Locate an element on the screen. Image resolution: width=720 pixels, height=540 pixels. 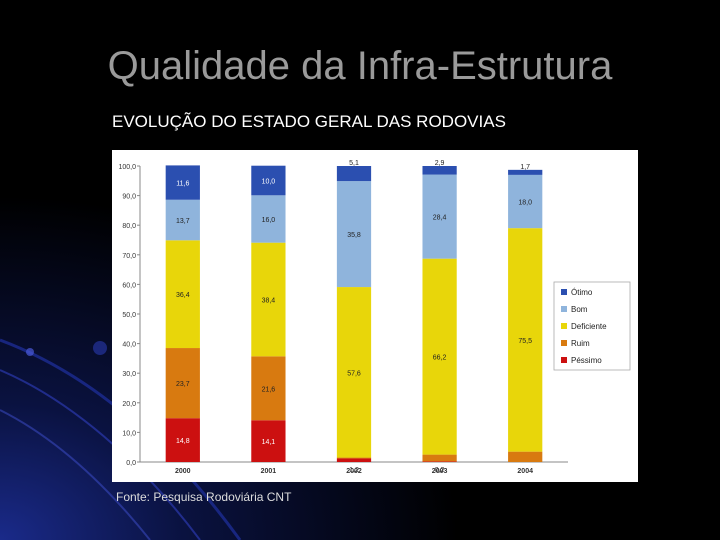
y-tick-label: 80,0 is located at coordinates (129, 226).